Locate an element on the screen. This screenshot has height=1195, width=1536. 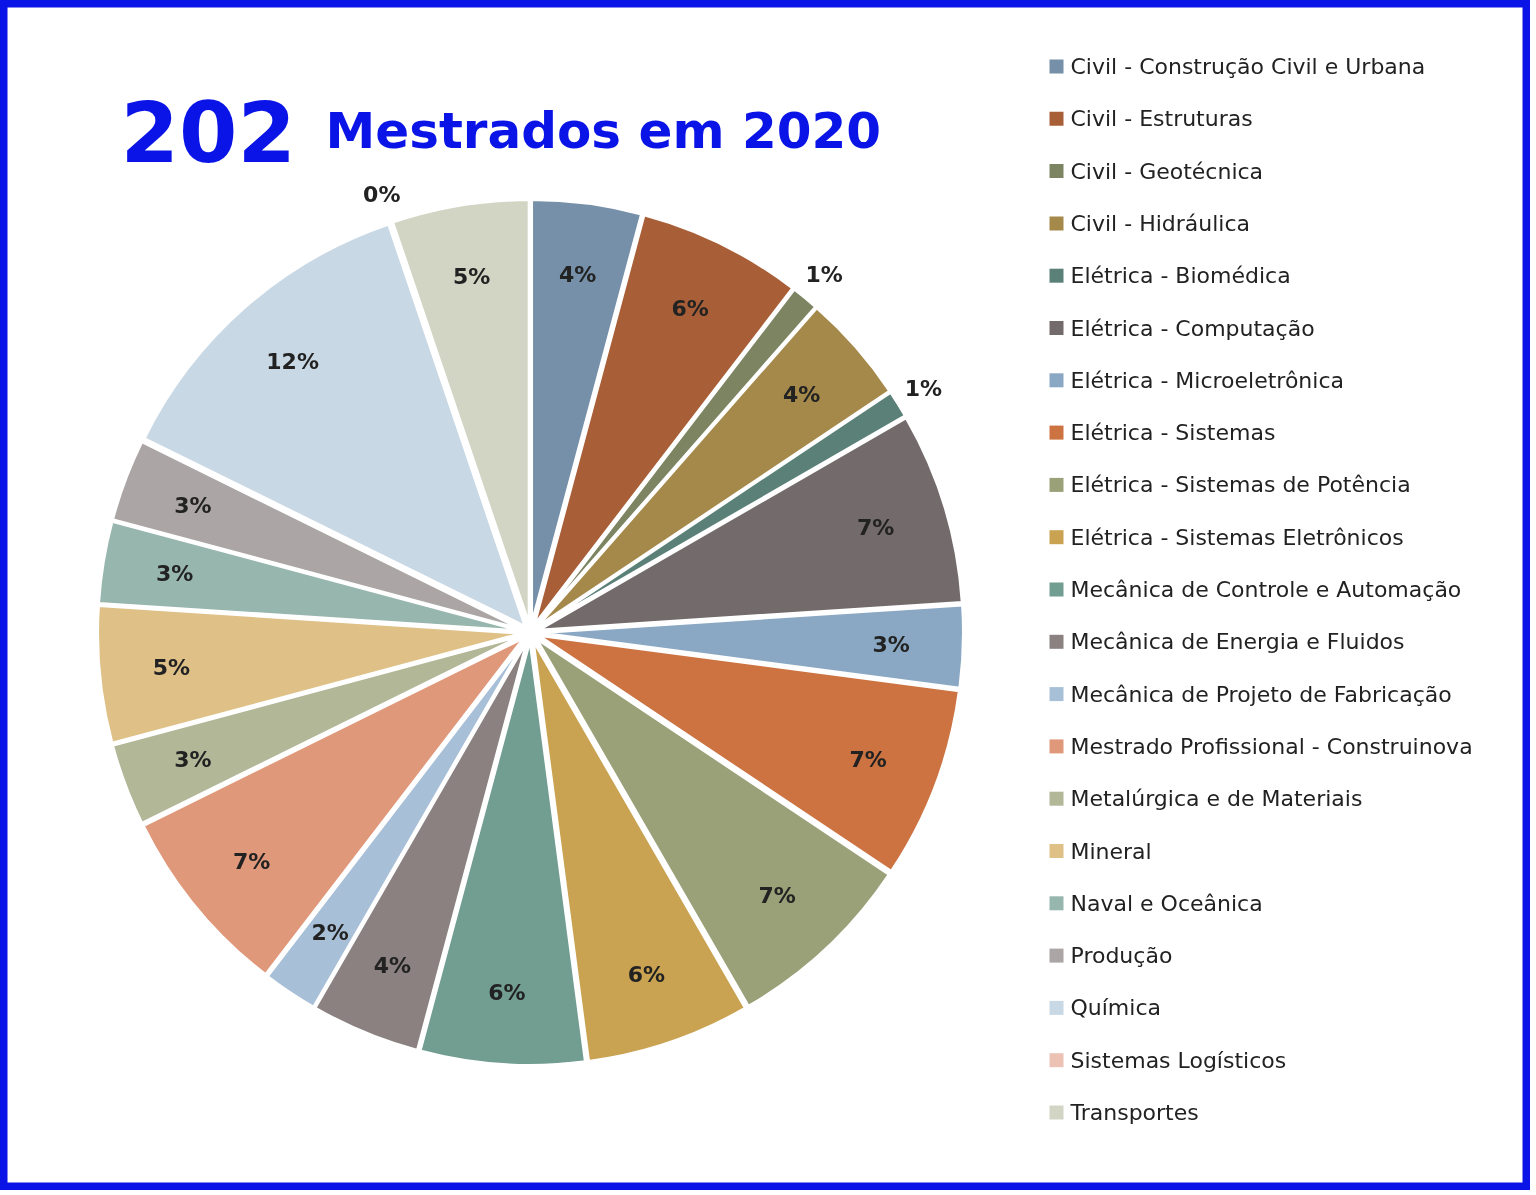
text: Mestrados em 2020 is located at coordinates (603, 130).